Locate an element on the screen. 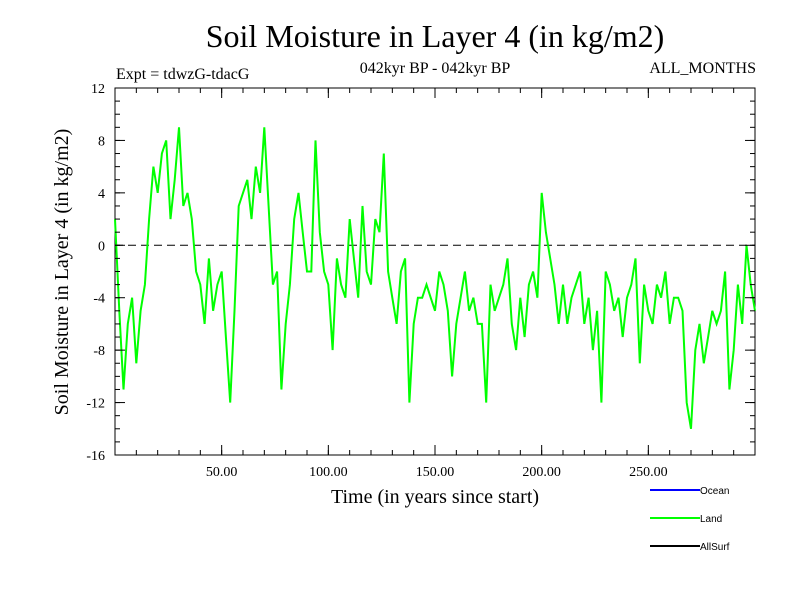 This screenshot has height=600, width=800. y-axis-label: Soil Moisture in Layer 4 (in kg/m2) is located at coordinates (62, 272).